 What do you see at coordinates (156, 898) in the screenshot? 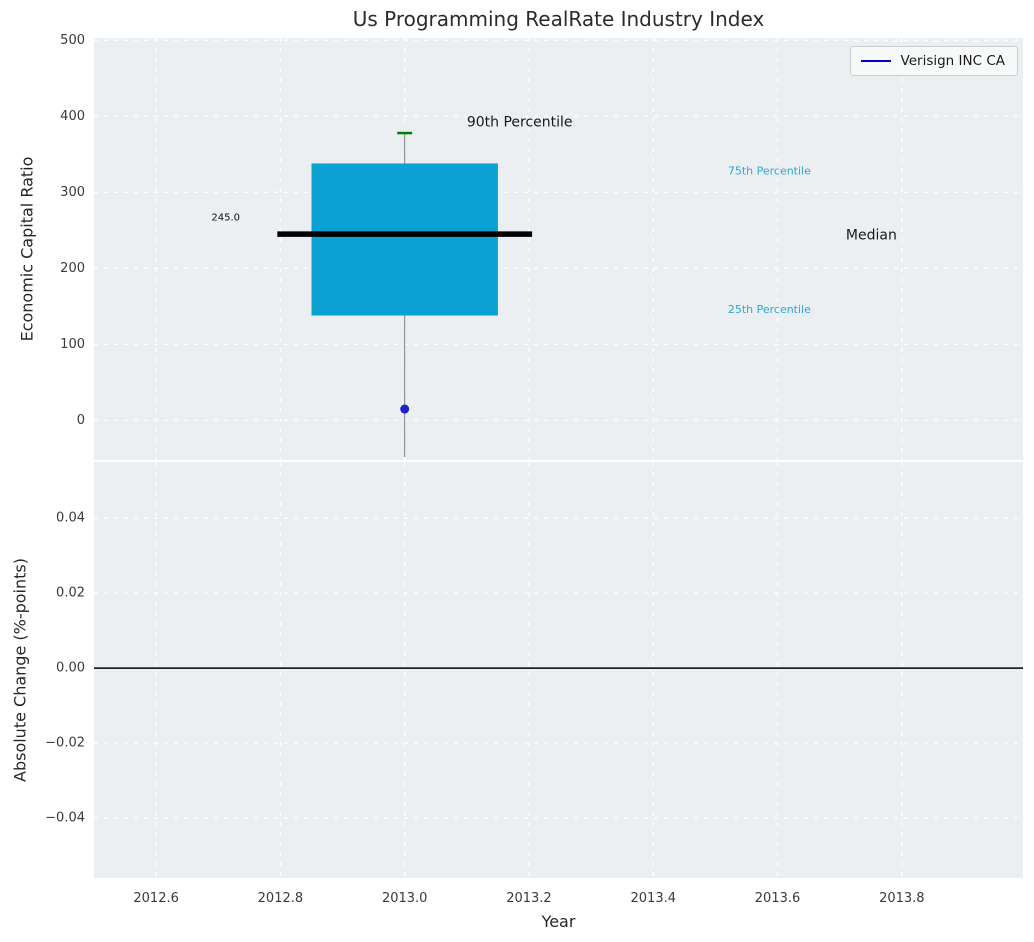
I see `x-tick-label: 2012.6` at bounding box center [156, 898].